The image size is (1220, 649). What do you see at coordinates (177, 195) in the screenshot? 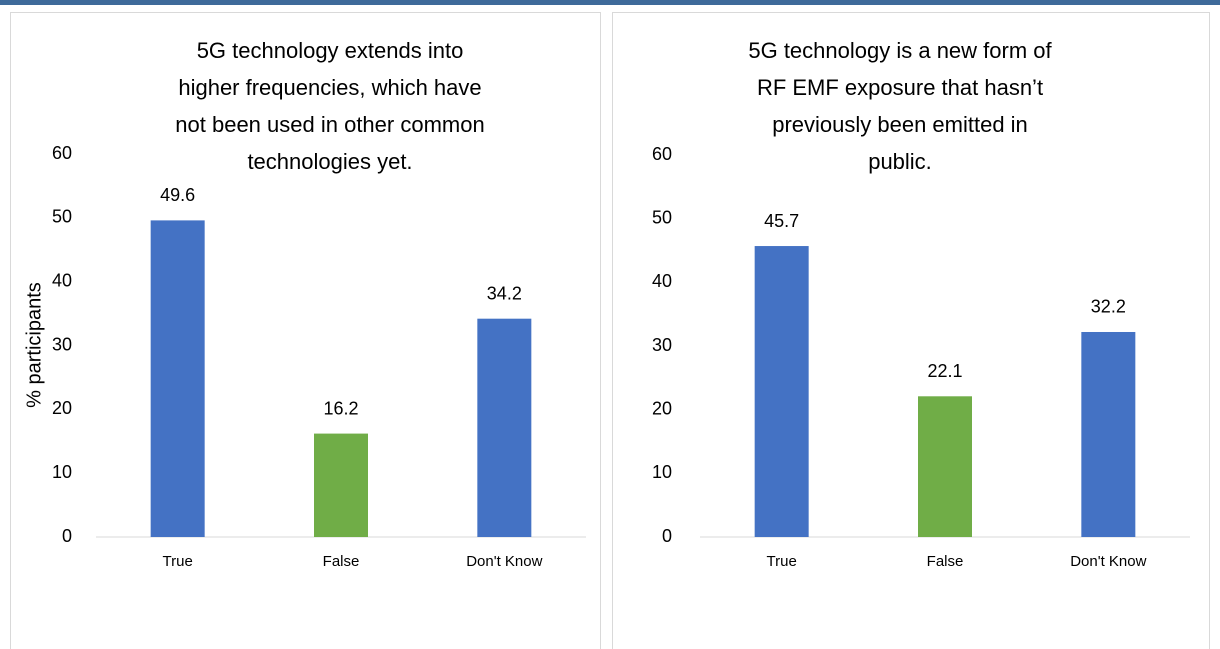
I see `data-label: 49.6` at bounding box center [177, 195].